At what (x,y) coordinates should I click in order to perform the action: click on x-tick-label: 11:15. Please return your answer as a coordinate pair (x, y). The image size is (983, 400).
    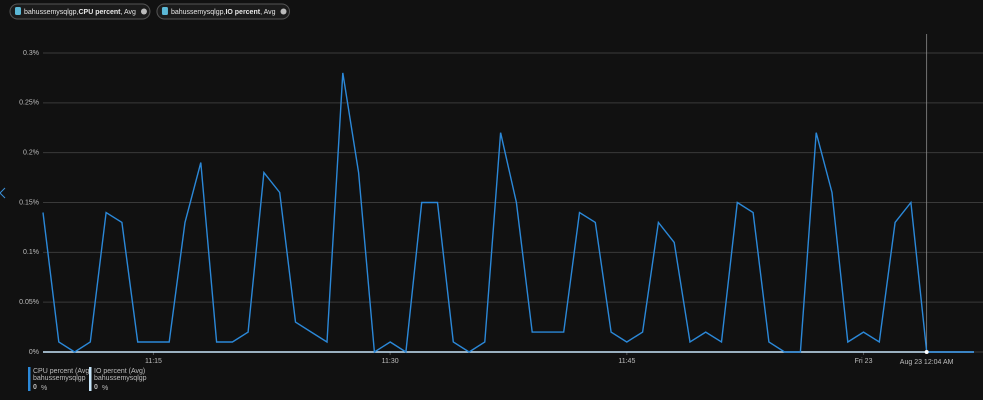
    Looking at the image, I should click on (153, 361).